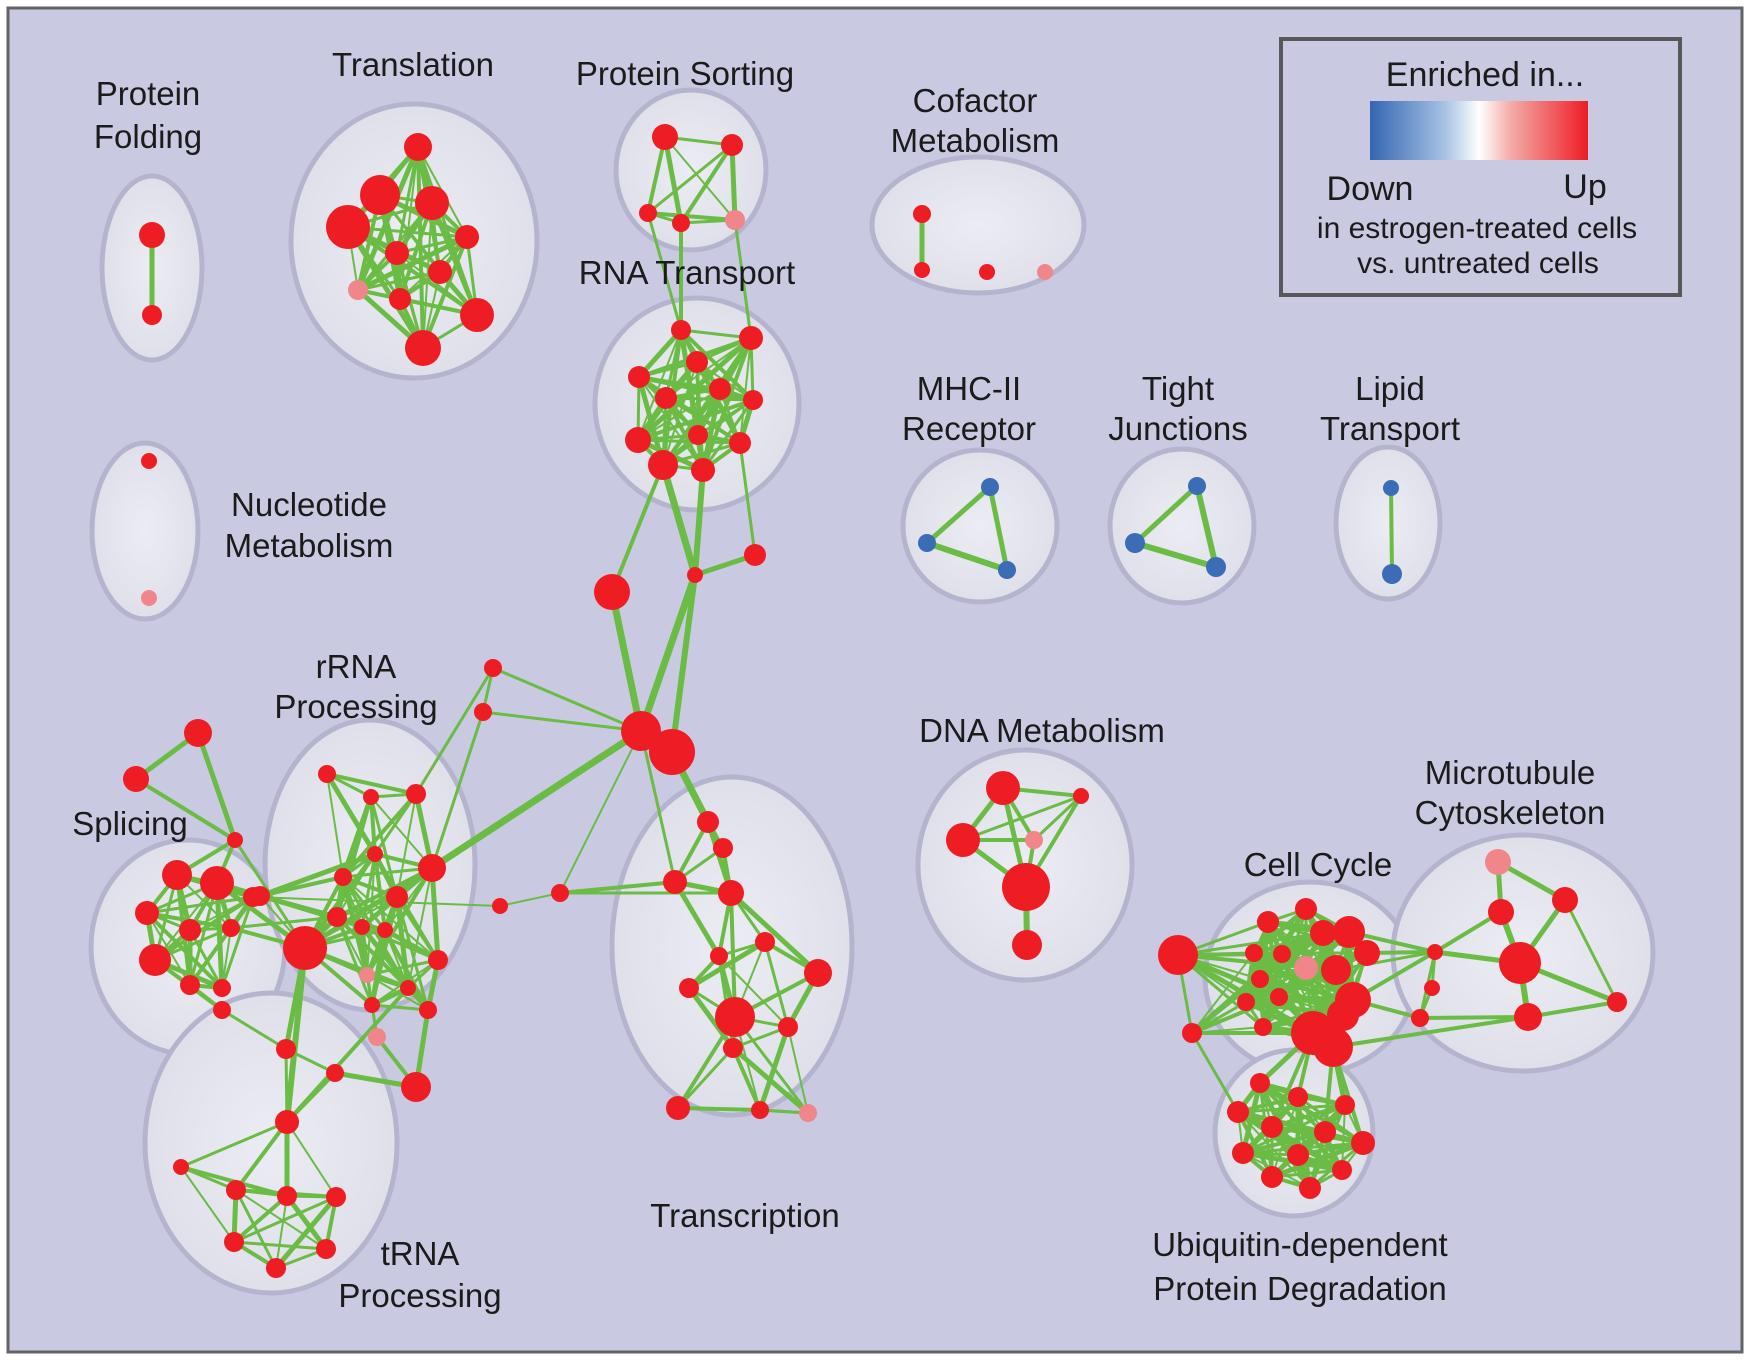  What do you see at coordinates (1219, 1017) in the screenshot?
I see `edge-cell-cycle` at bounding box center [1219, 1017].